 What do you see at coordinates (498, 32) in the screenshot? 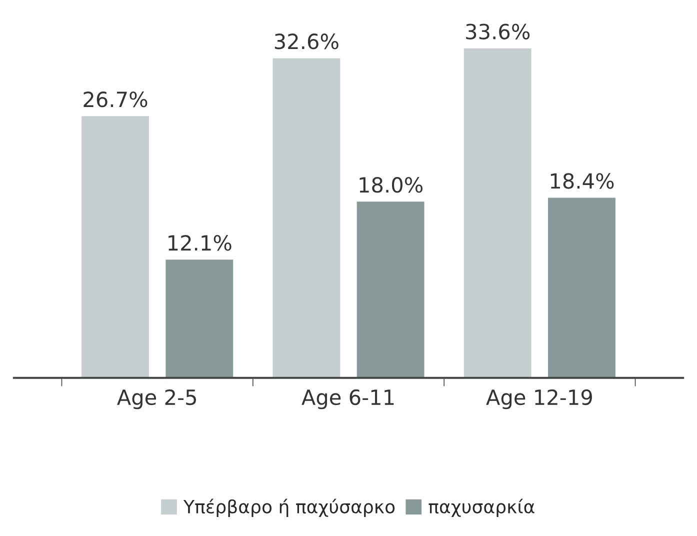
I see `data-label: 33.6%` at bounding box center [498, 32].